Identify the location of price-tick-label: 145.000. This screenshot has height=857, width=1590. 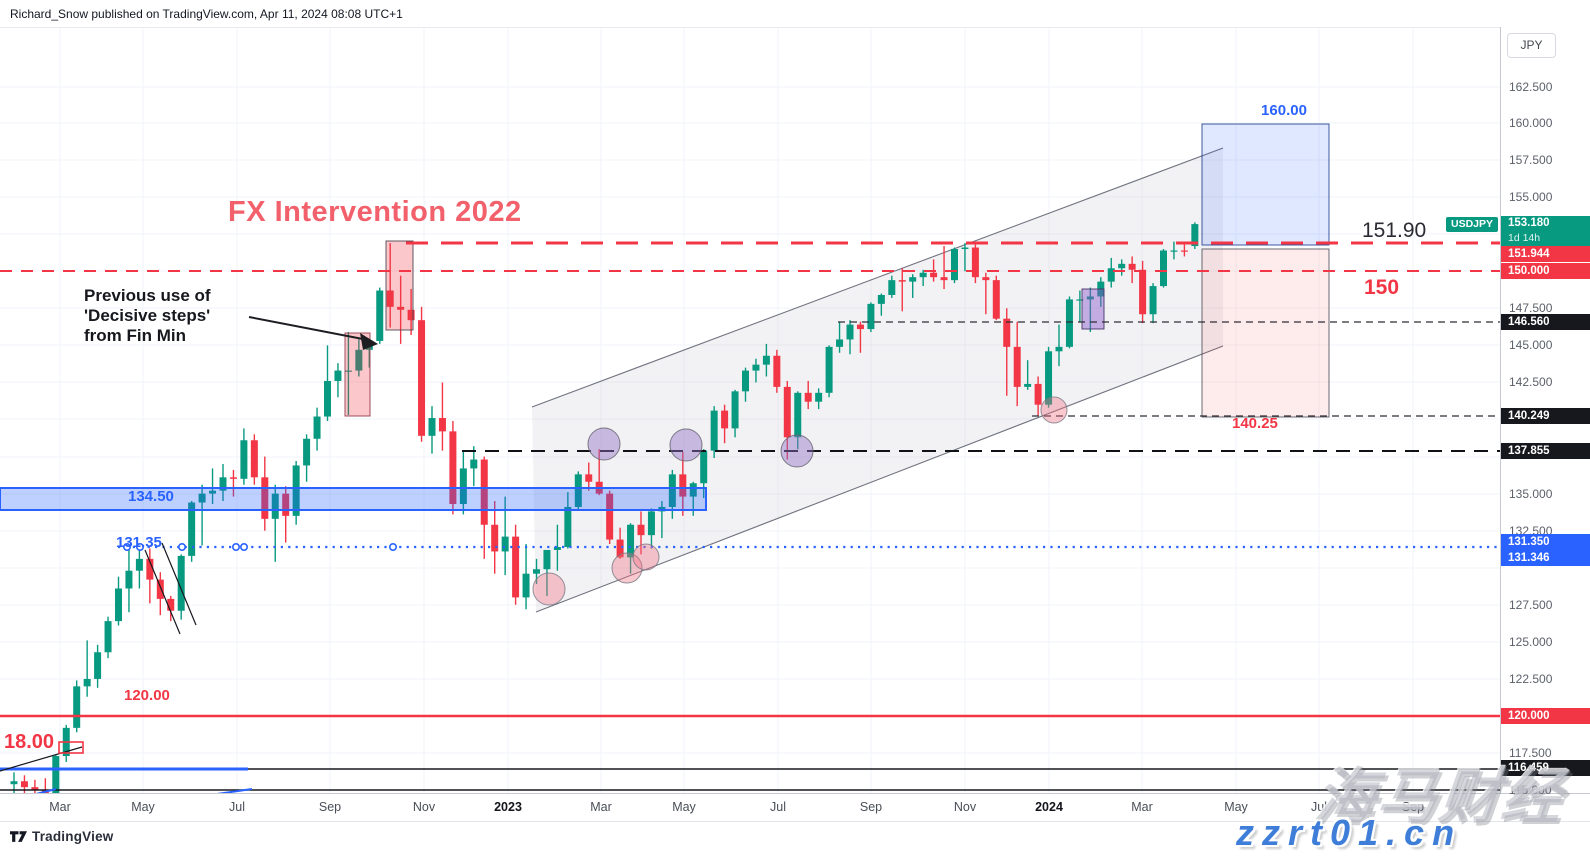
(1531, 345).